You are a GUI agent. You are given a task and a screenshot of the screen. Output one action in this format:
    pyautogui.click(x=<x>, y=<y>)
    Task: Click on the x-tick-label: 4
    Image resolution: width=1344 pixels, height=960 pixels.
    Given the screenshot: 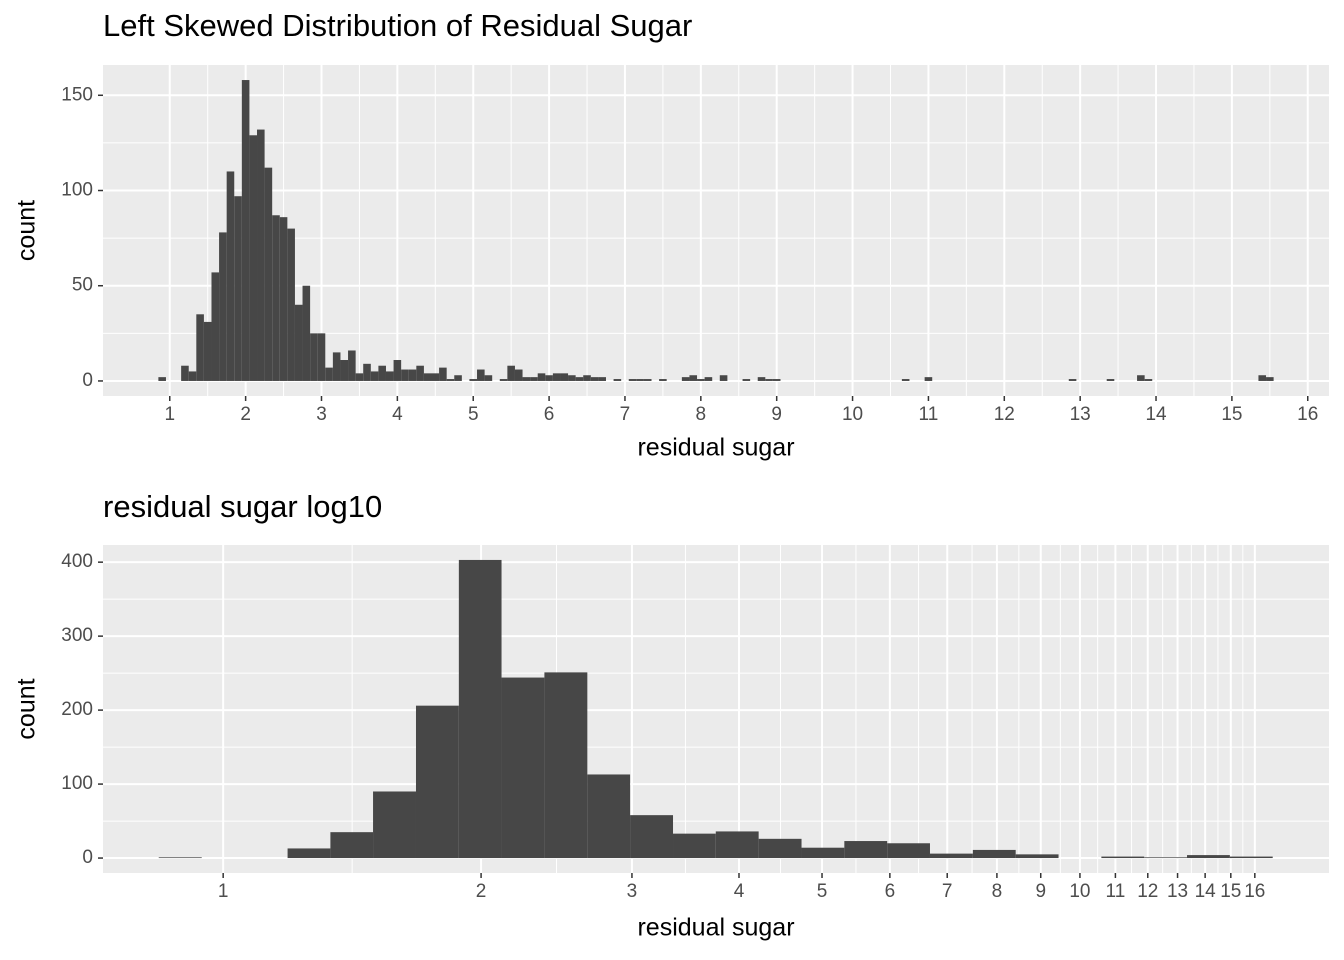 What is the action you would take?
    pyautogui.click(x=739, y=891)
    